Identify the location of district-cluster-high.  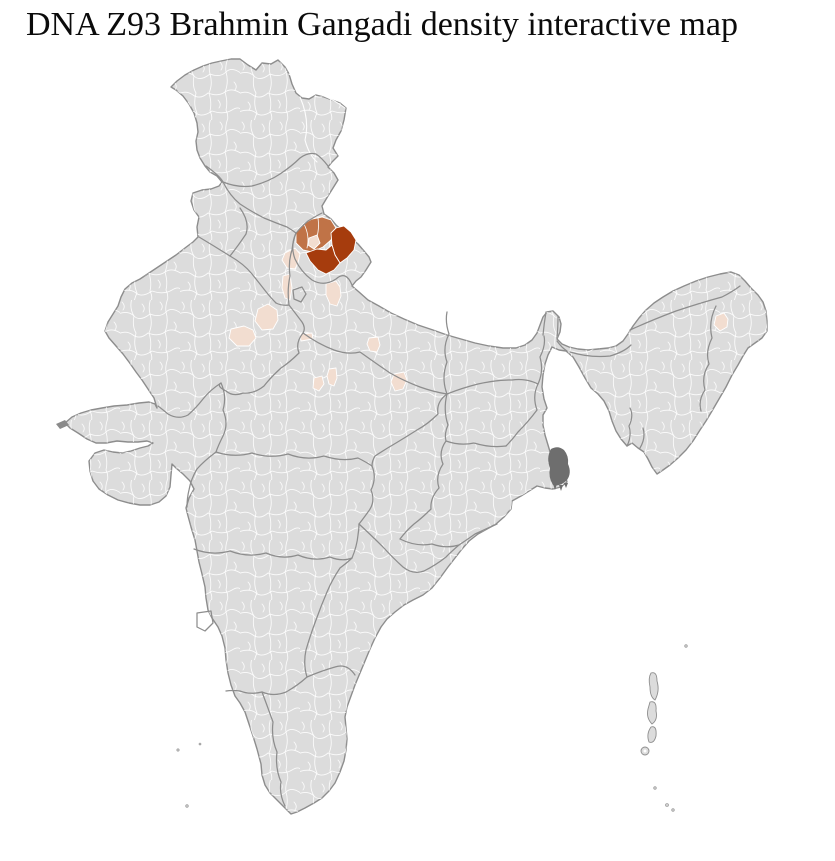
(331, 250).